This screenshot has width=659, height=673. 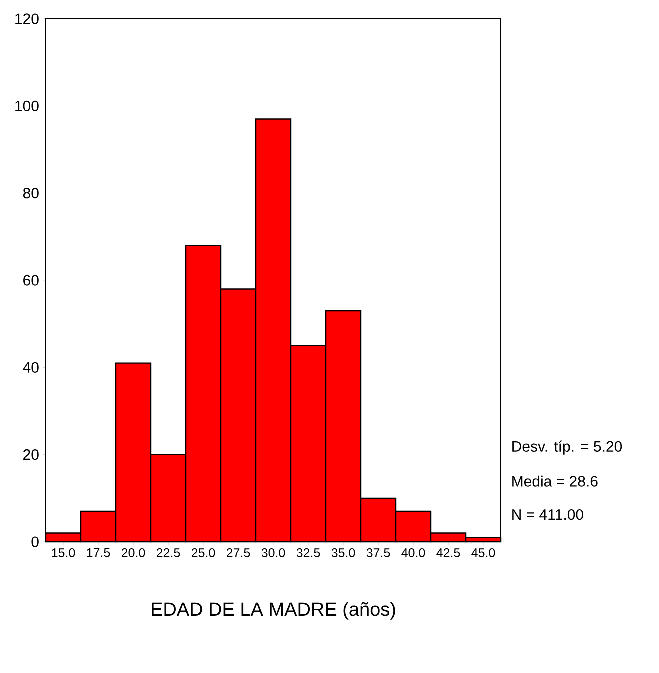 What do you see at coordinates (98, 553) in the screenshot?
I see `x-tick-label: 17.5` at bounding box center [98, 553].